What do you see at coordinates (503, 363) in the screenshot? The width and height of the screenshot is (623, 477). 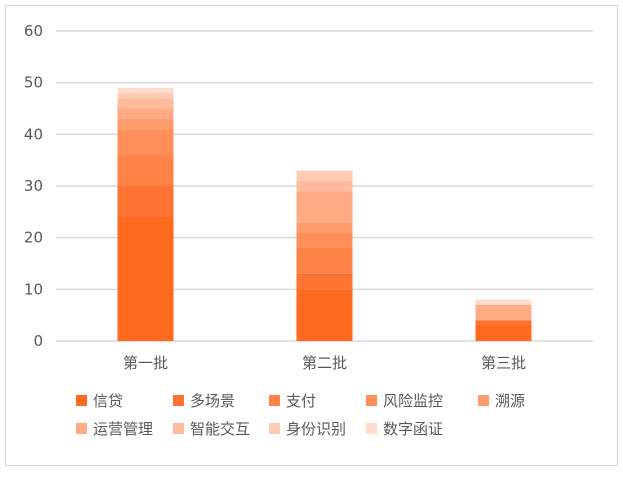 I see `x-category-label: 第三批` at bounding box center [503, 363].